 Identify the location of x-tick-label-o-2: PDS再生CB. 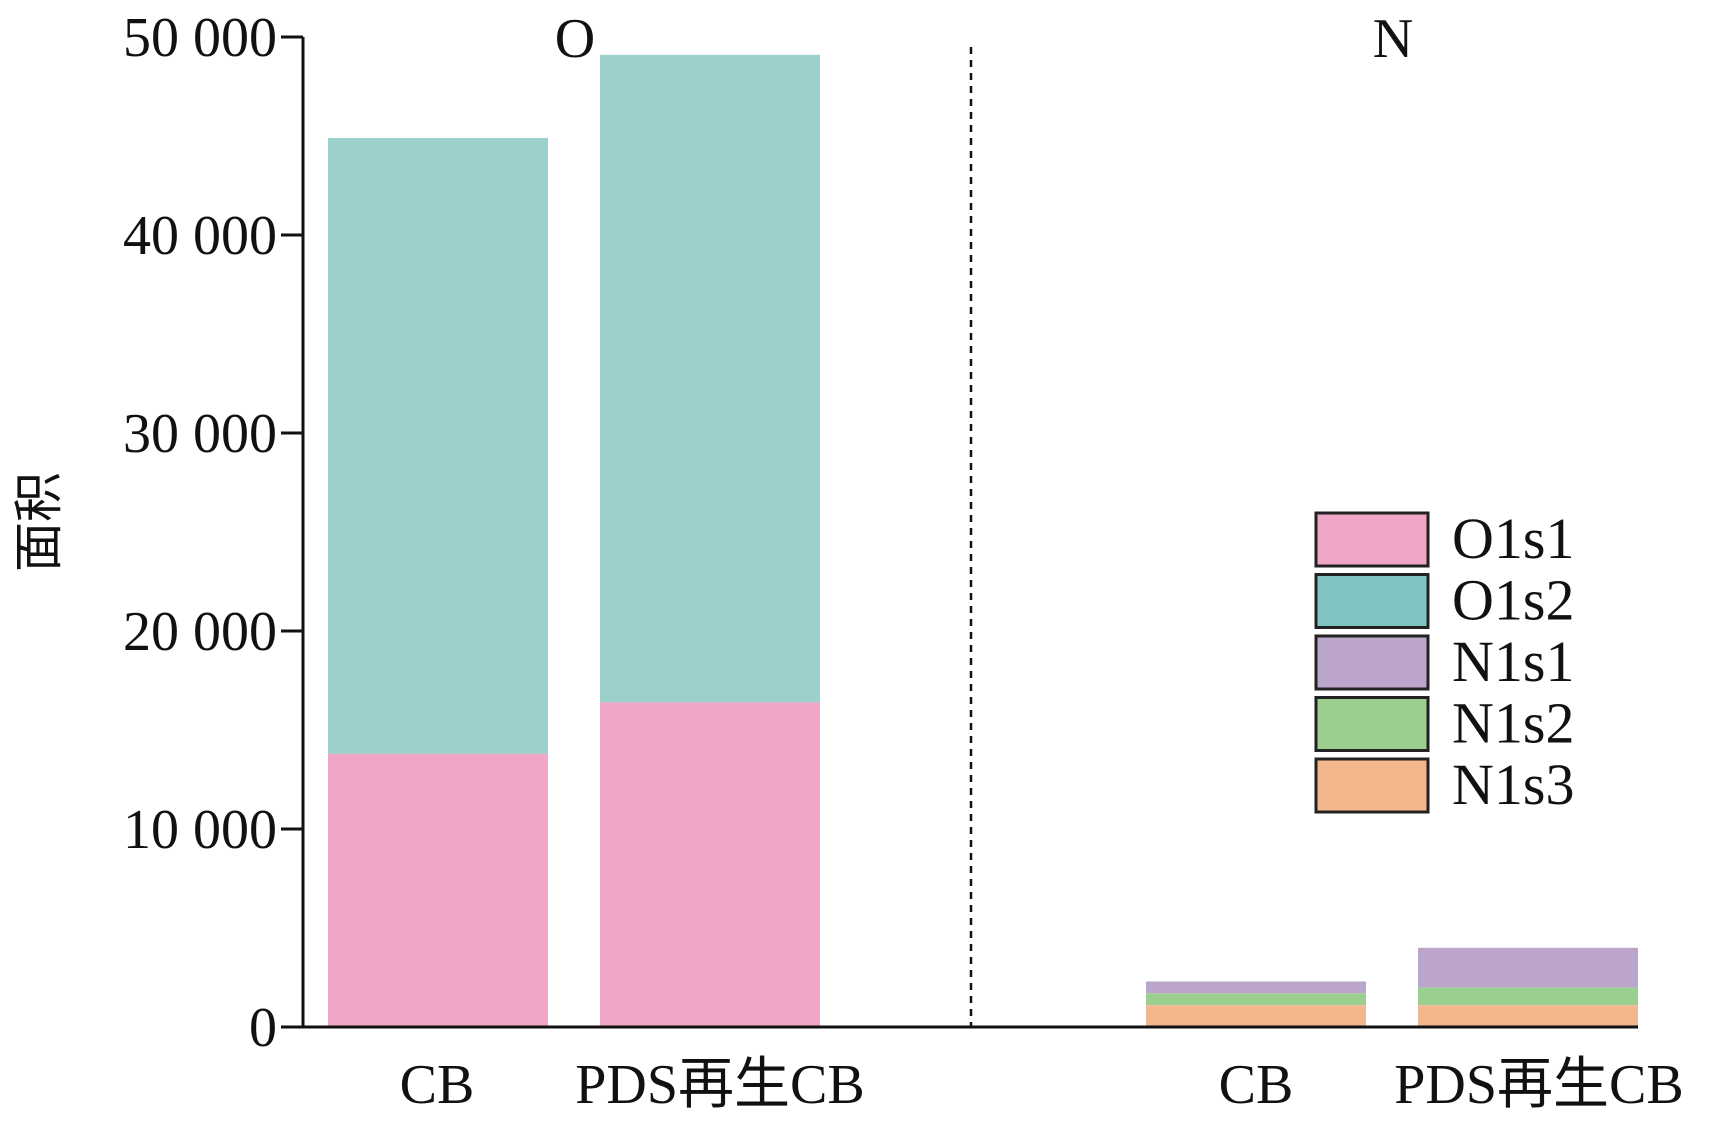
(719, 1085).